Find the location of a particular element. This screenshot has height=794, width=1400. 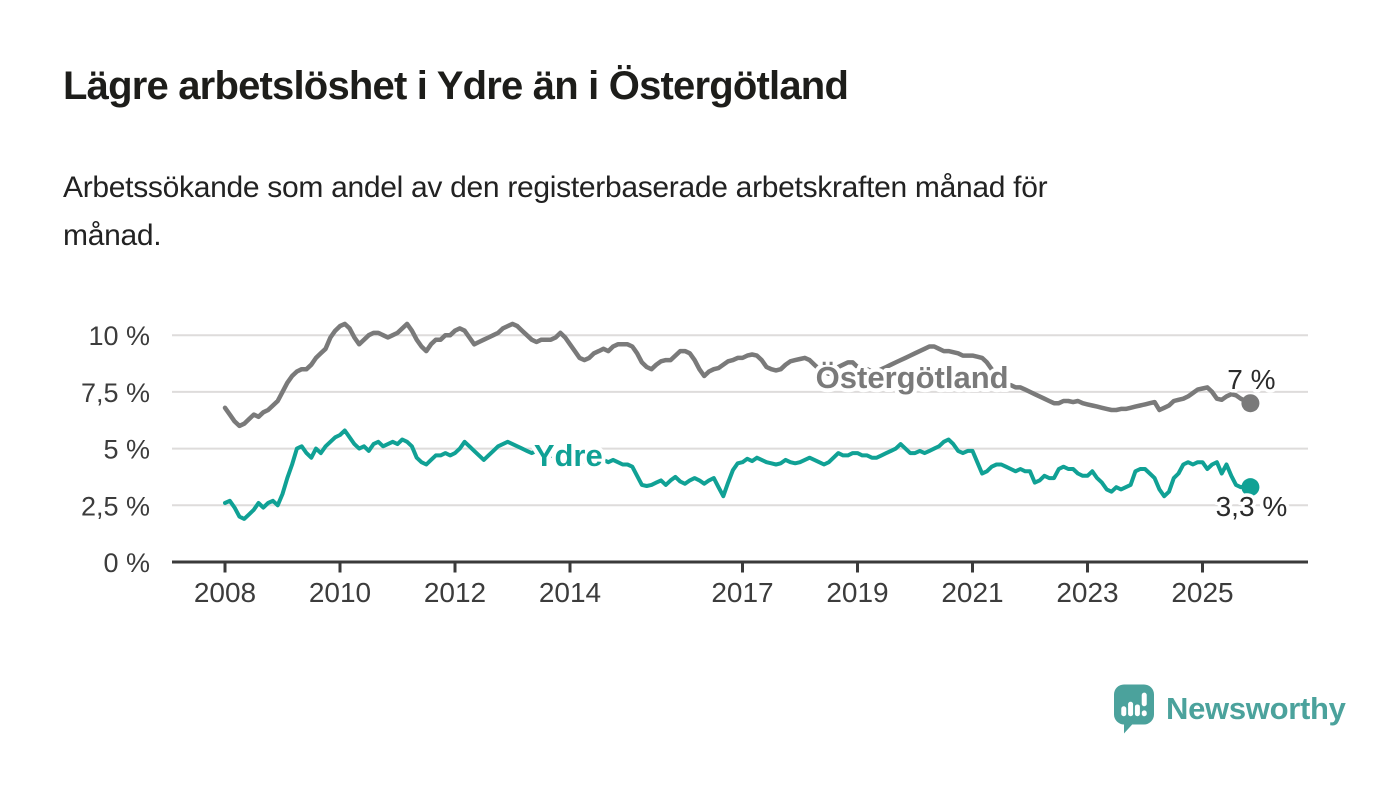

x-tick-label: 2023 is located at coordinates (1087, 592).